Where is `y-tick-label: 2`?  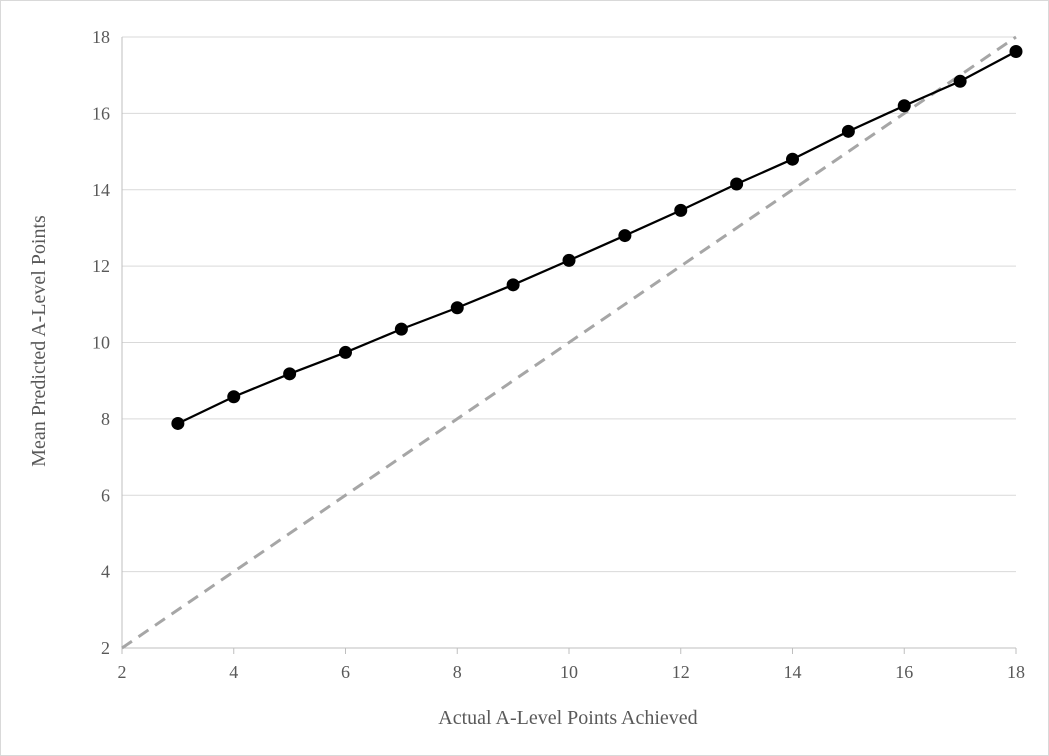
y-tick-label: 2 is located at coordinates (105, 648).